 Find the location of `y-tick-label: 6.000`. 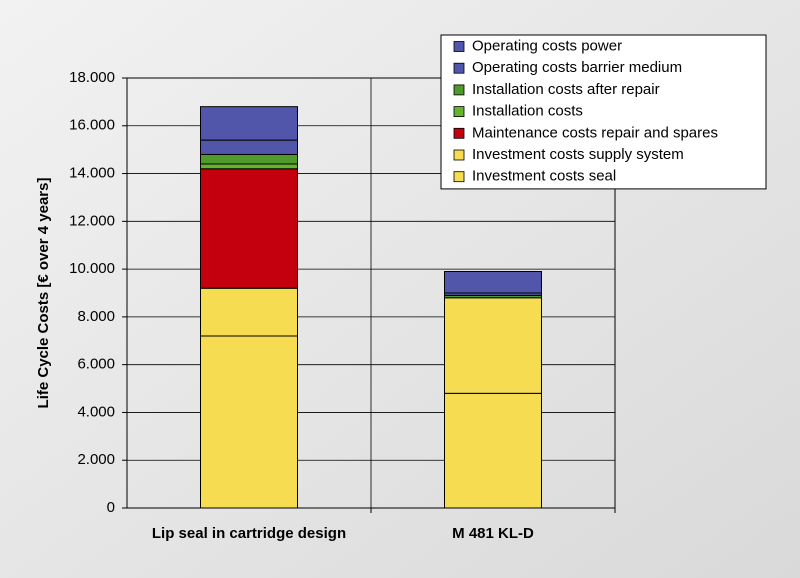

y-tick-label: 6.000 is located at coordinates (96, 364).